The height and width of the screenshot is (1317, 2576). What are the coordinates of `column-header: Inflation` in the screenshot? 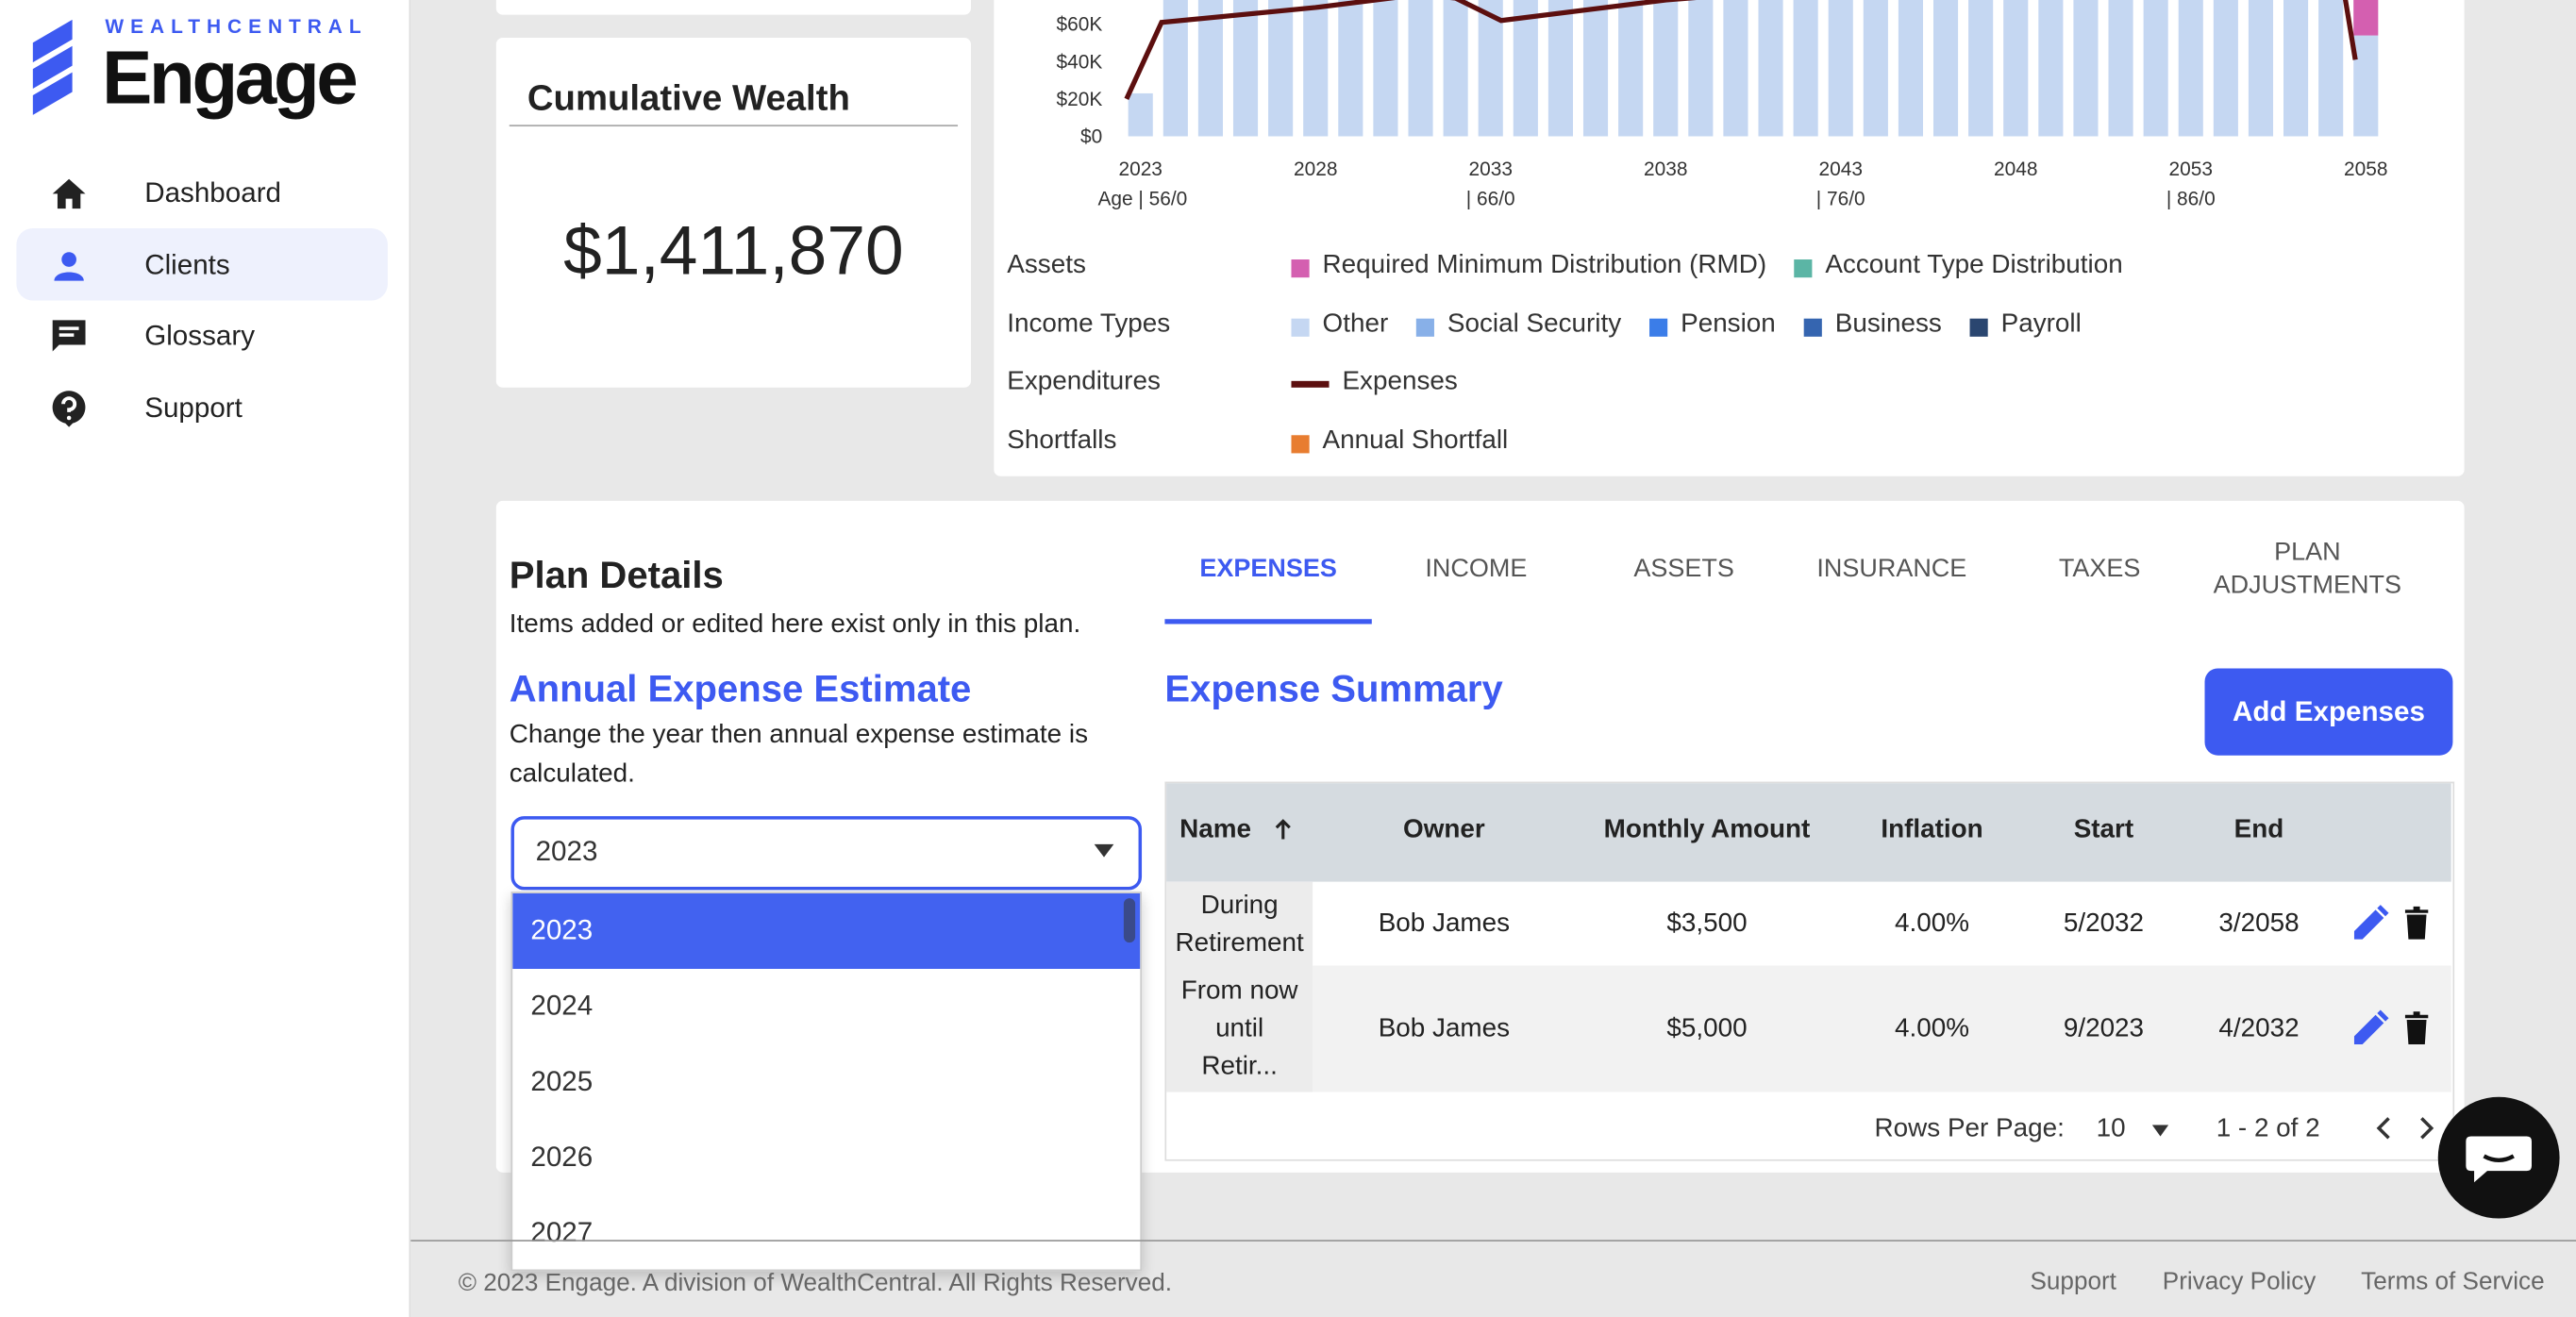 It's located at (1932, 830).